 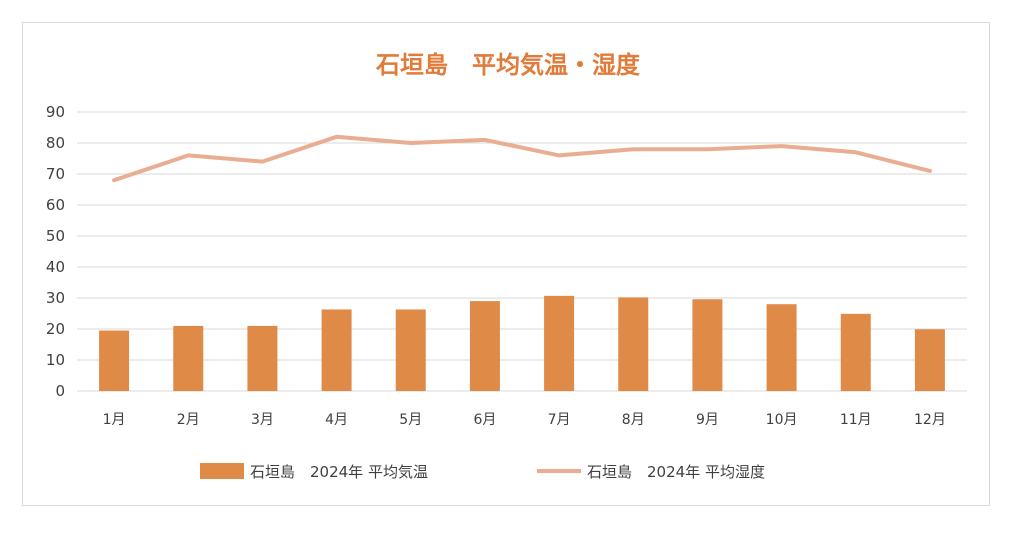 What do you see at coordinates (508, 65) in the screenshot?
I see `chart-title: 石垣島 平均気温・湿度` at bounding box center [508, 65].